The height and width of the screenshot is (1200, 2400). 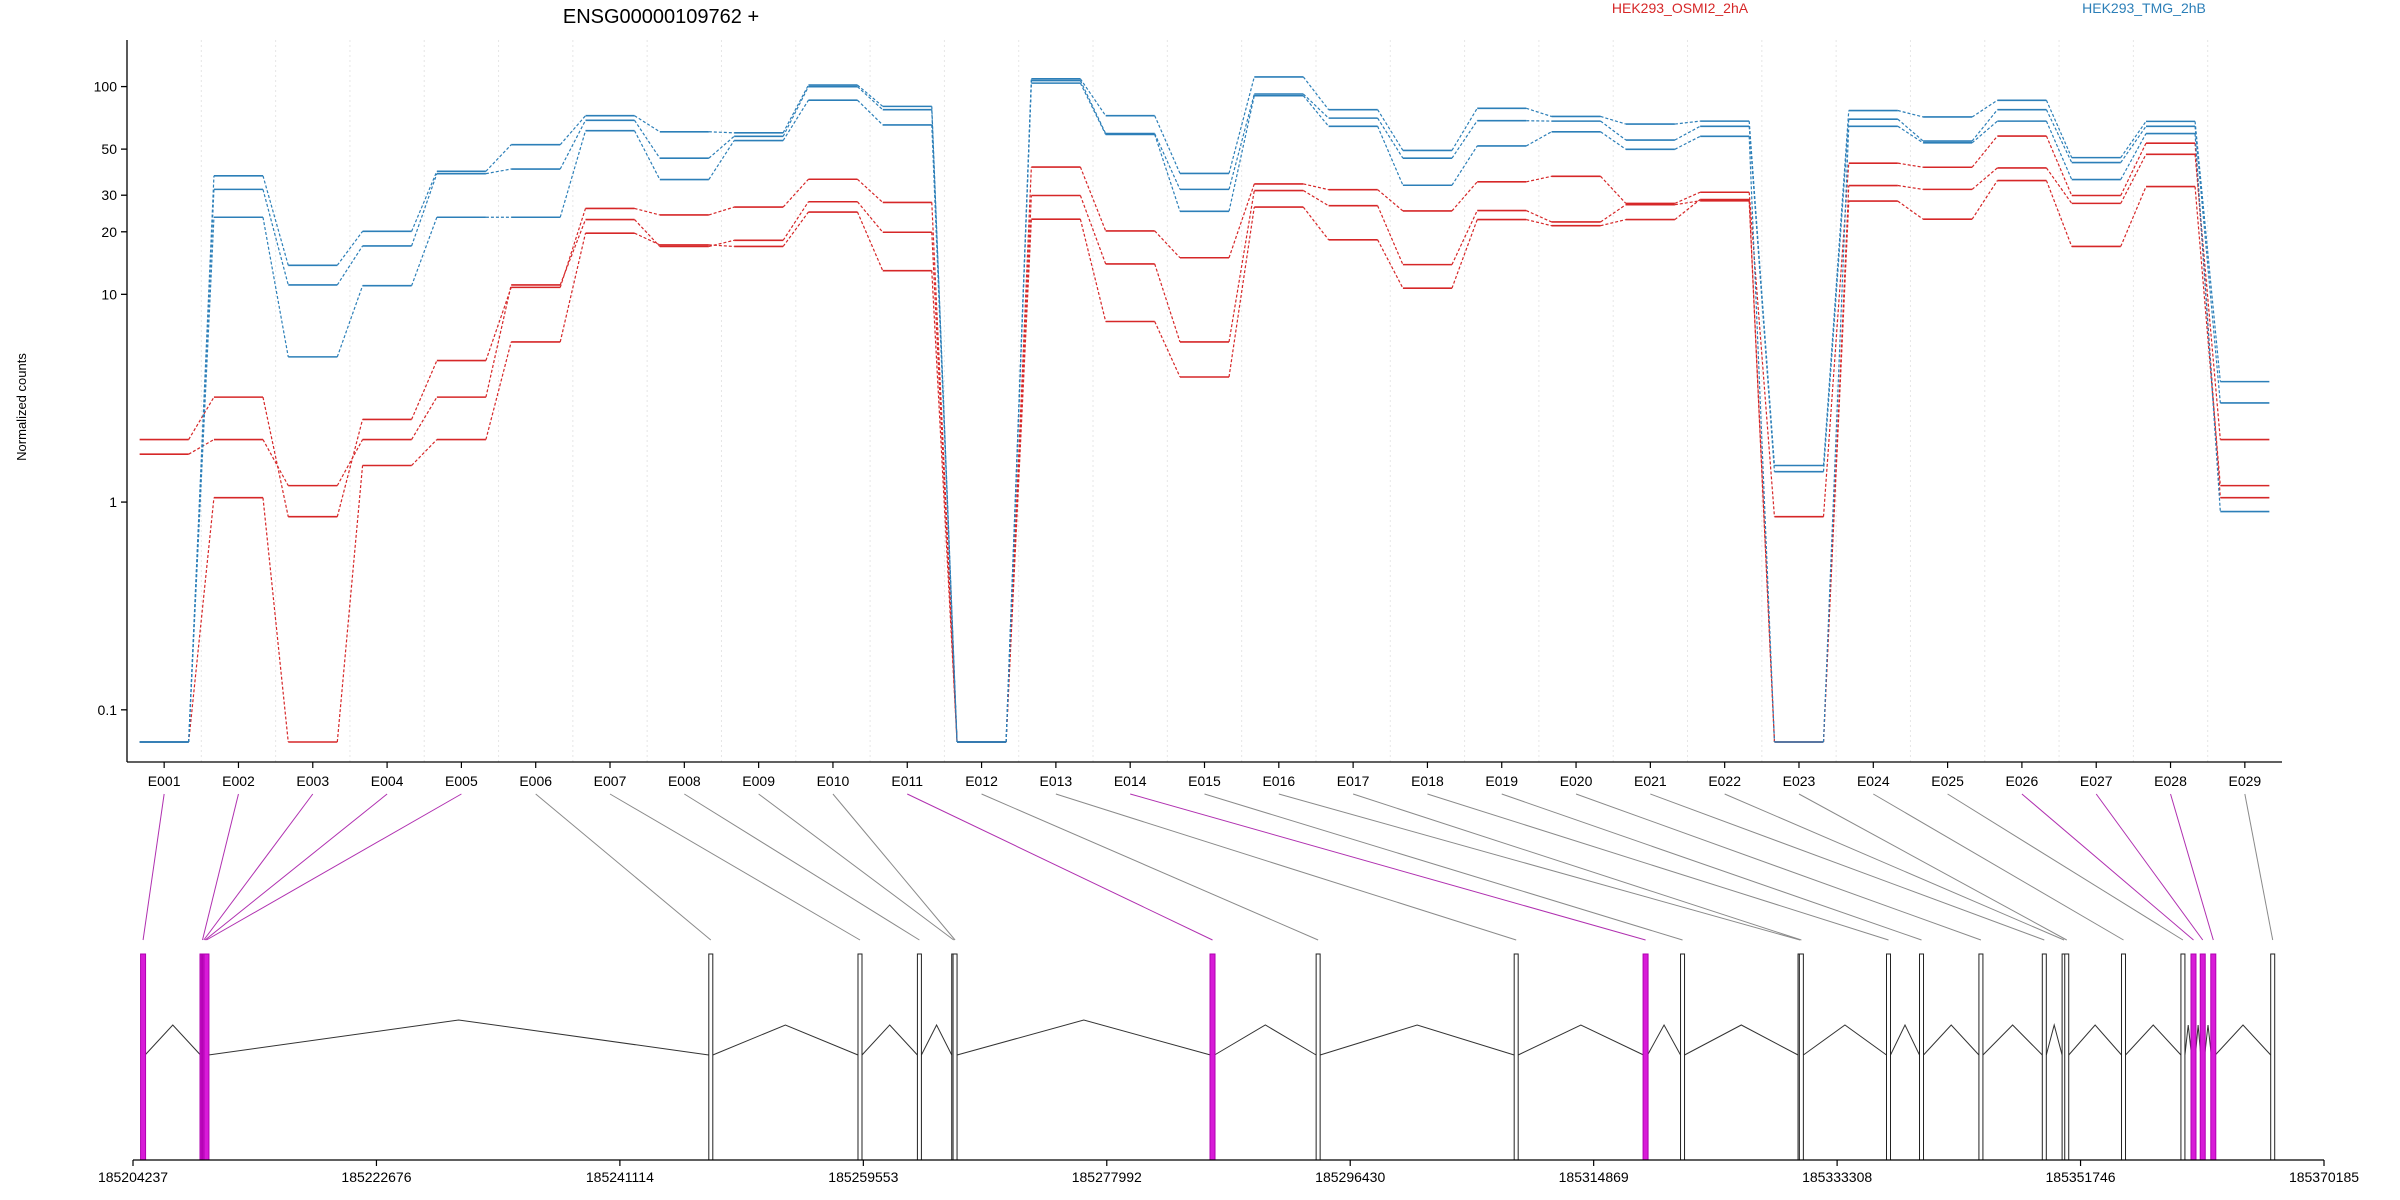 What do you see at coordinates (376, 1177) in the screenshot?
I see `genomic-tick-label: 185222676` at bounding box center [376, 1177].